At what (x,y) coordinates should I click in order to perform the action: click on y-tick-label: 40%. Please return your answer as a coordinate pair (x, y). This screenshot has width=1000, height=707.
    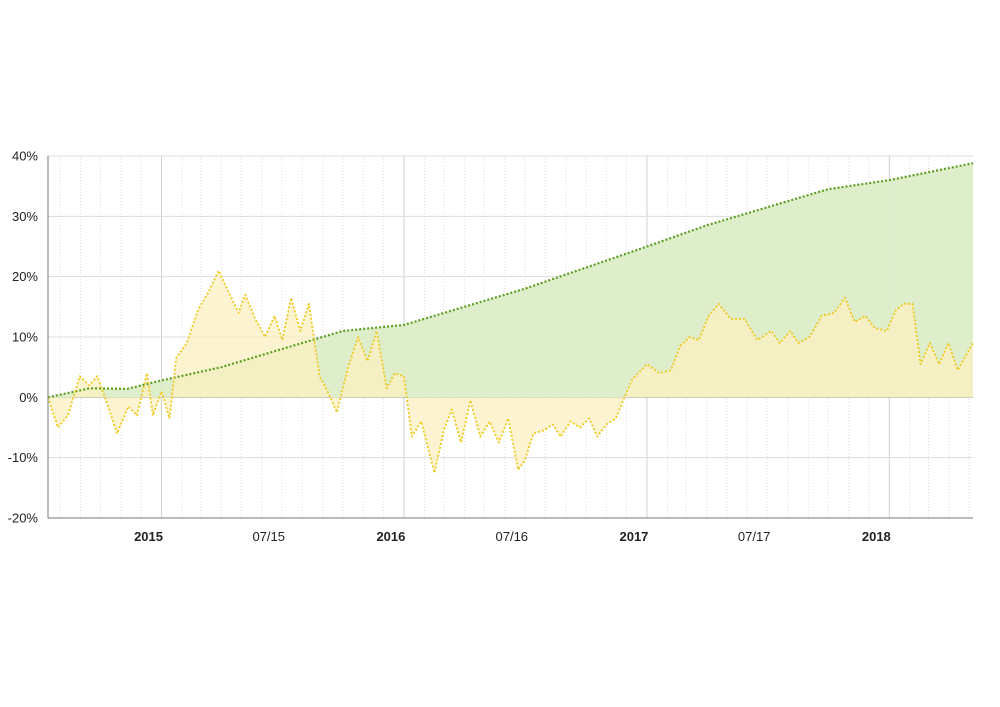
    Looking at the image, I should click on (25, 156).